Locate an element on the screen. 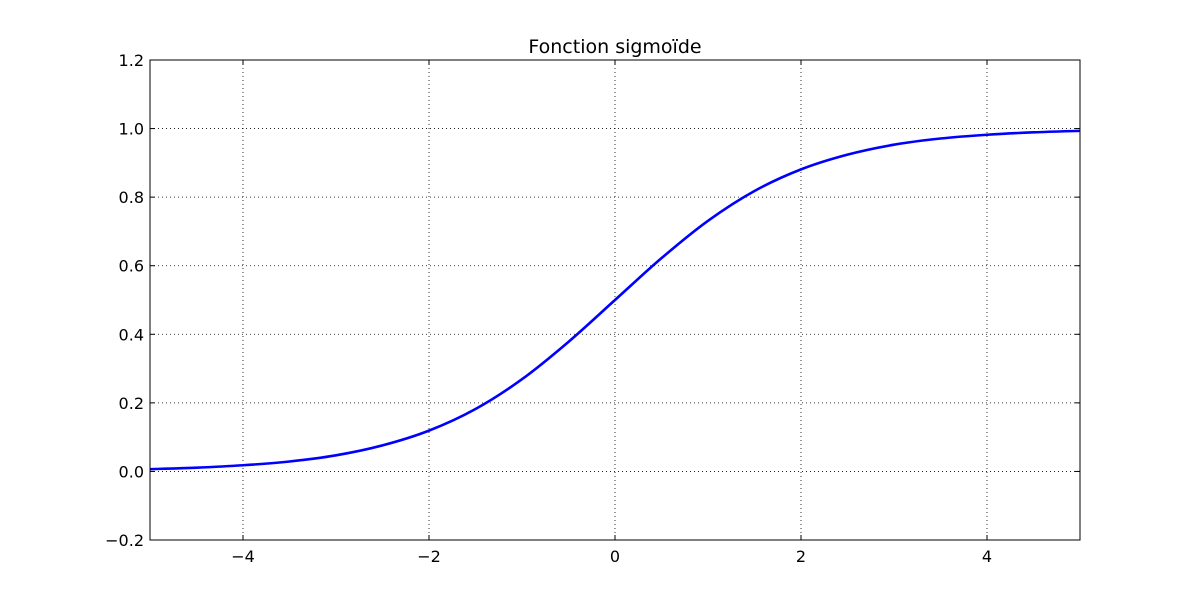  x-tick-label: −2 is located at coordinates (429, 556).